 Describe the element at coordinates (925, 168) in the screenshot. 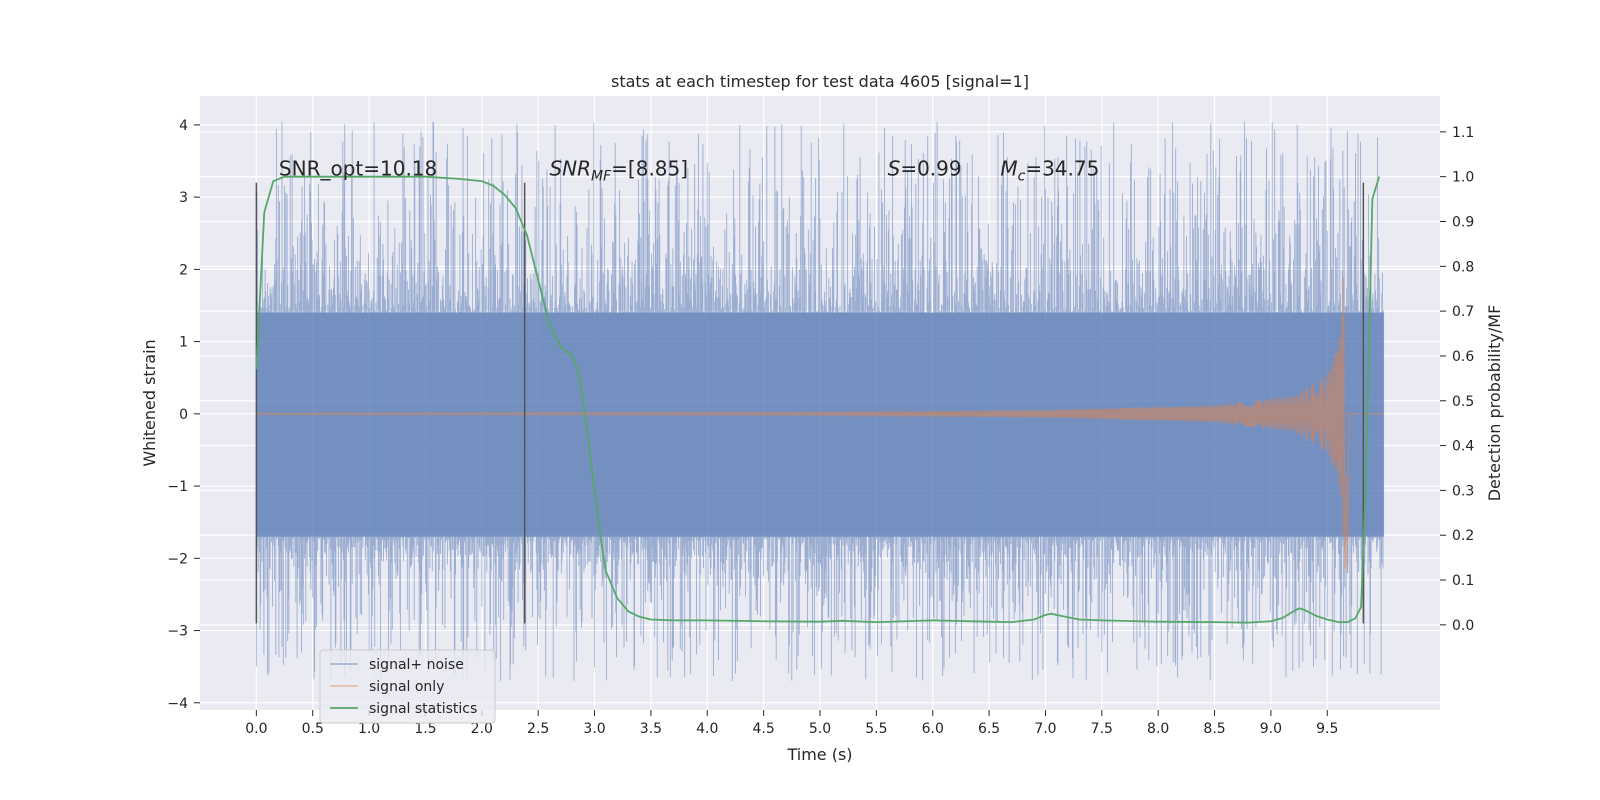

I see `annotation: S=0.99` at that location.